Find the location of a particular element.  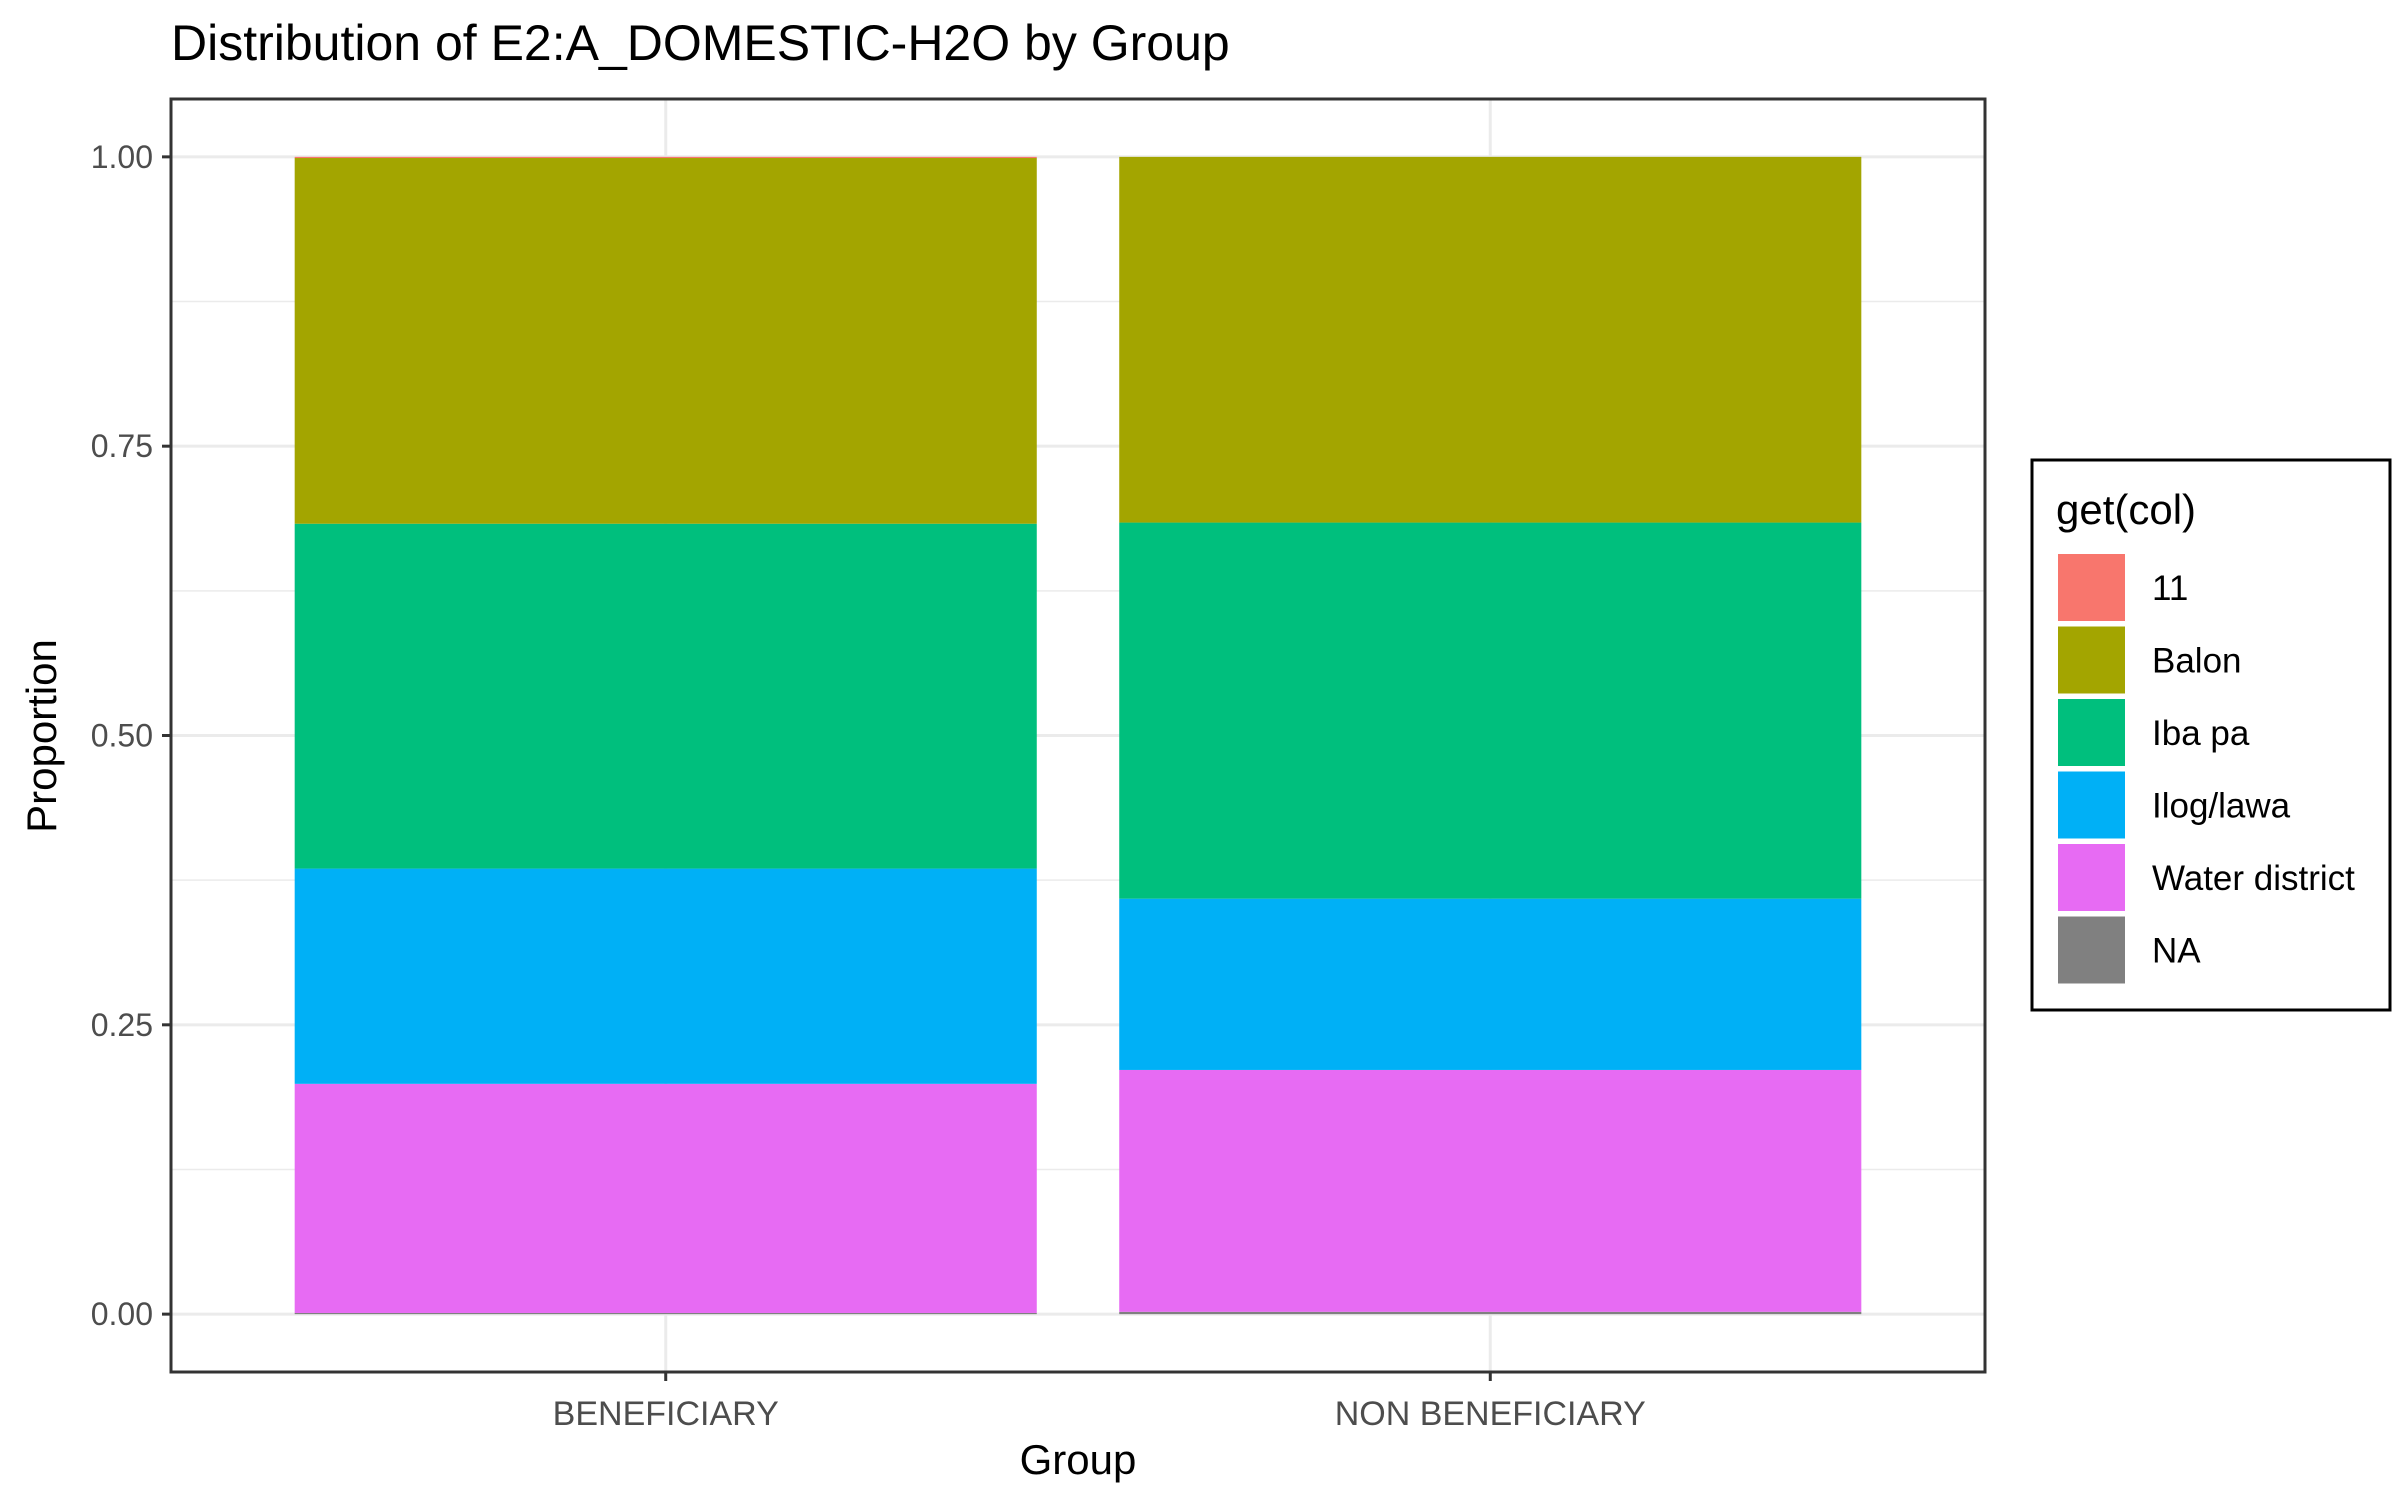

legend-label: 11 is located at coordinates (2170, 588).